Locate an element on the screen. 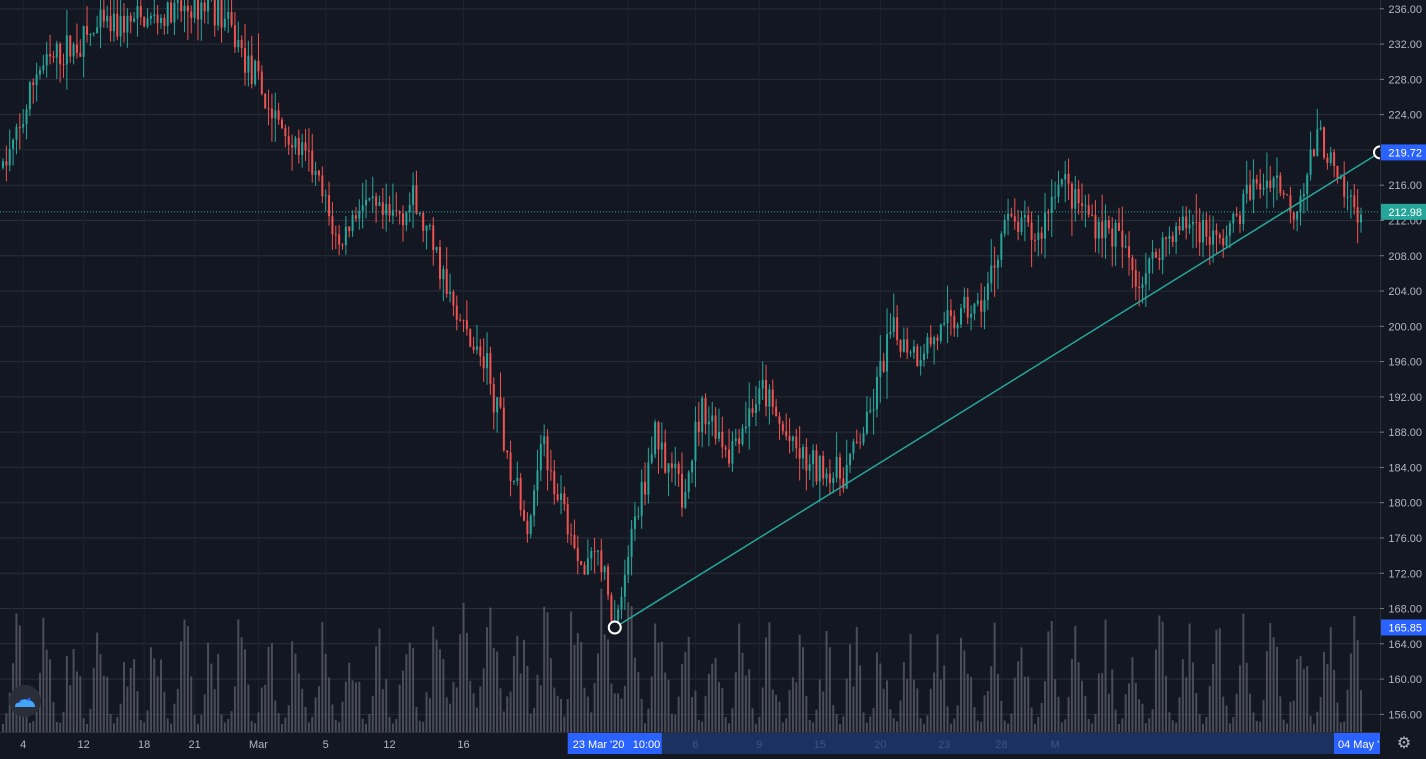 The image size is (1426, 759). trend-start-price-label: 165.85 is located at coordinates (1405, 628).